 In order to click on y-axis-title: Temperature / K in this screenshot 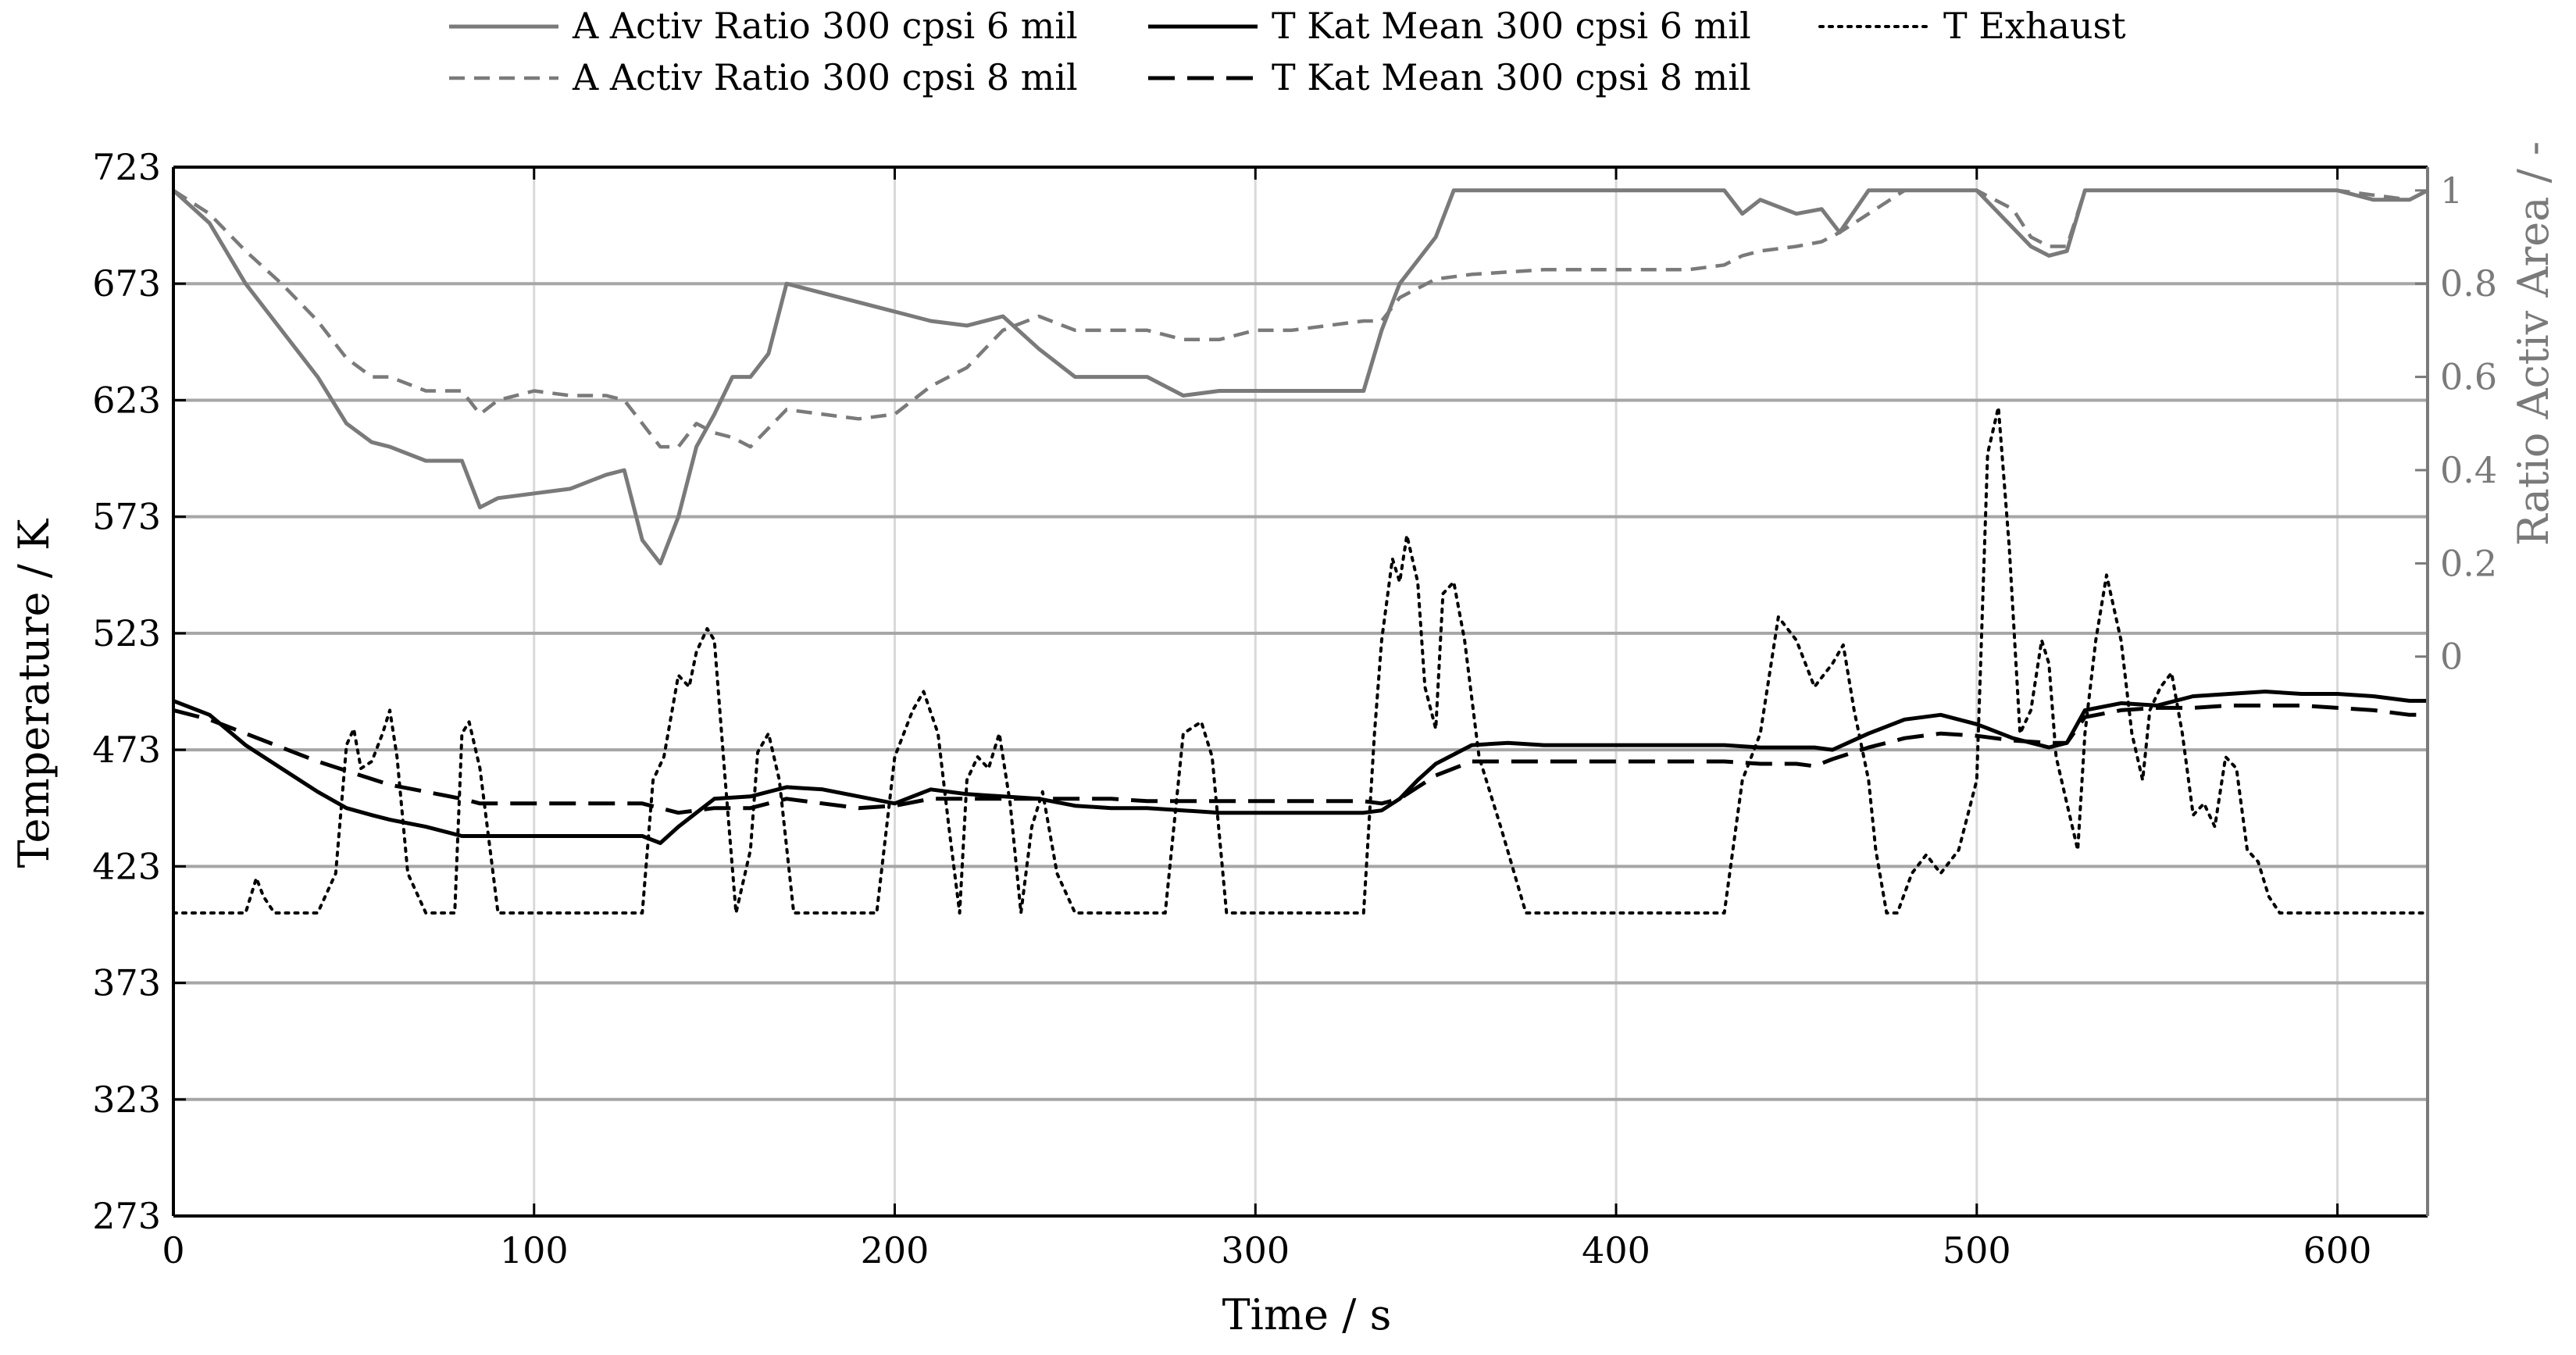, I will do `click(34, 693)`.